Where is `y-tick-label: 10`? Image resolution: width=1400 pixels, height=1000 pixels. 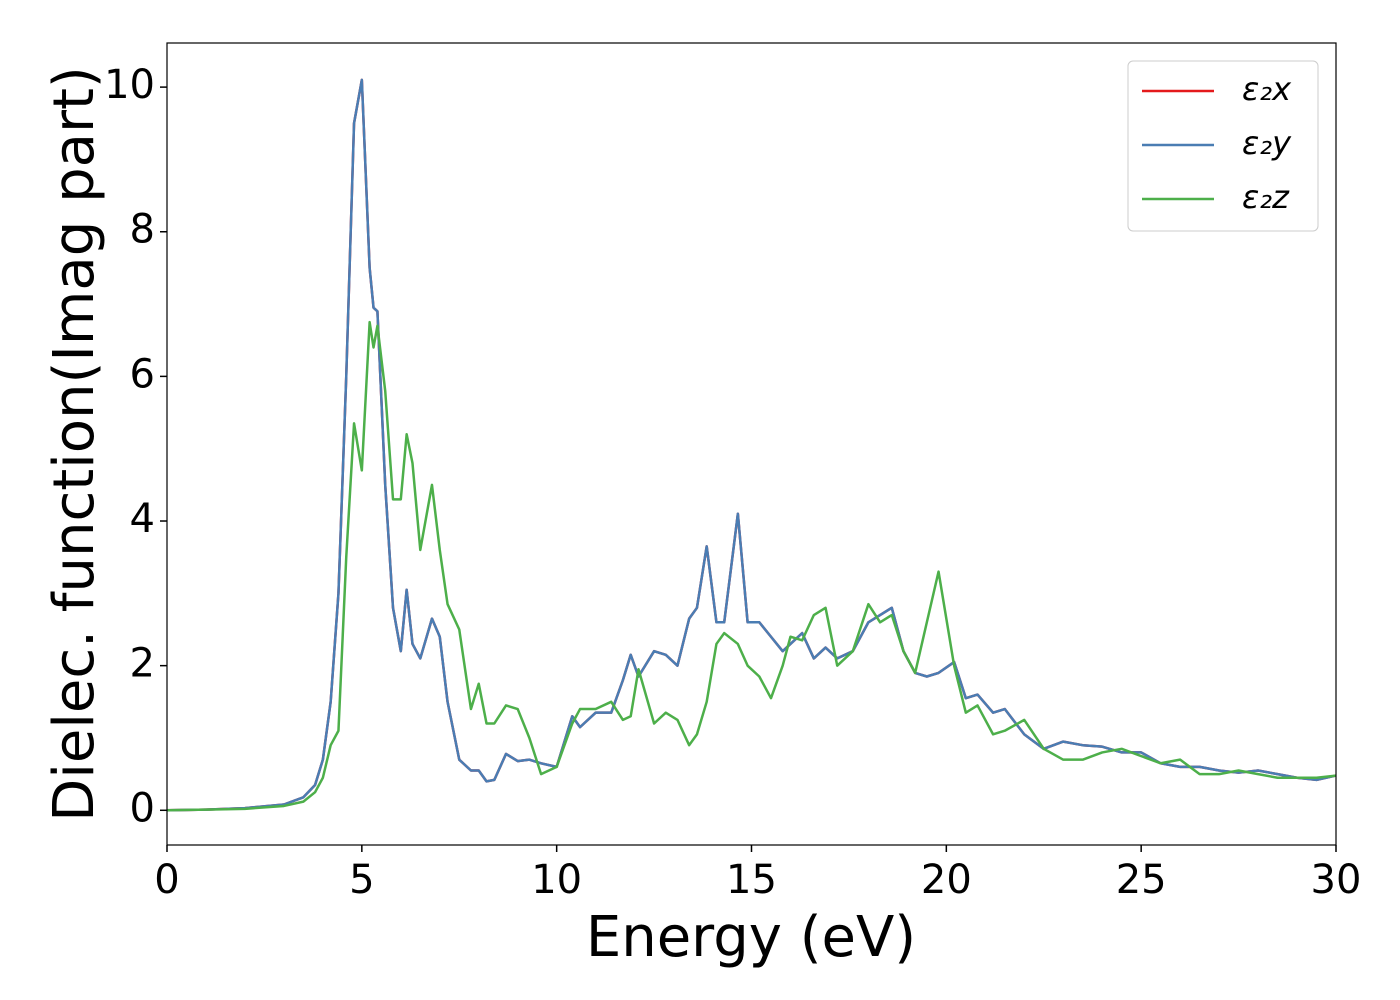
y-tick-label: 10 is located at coordinates (129, 85).